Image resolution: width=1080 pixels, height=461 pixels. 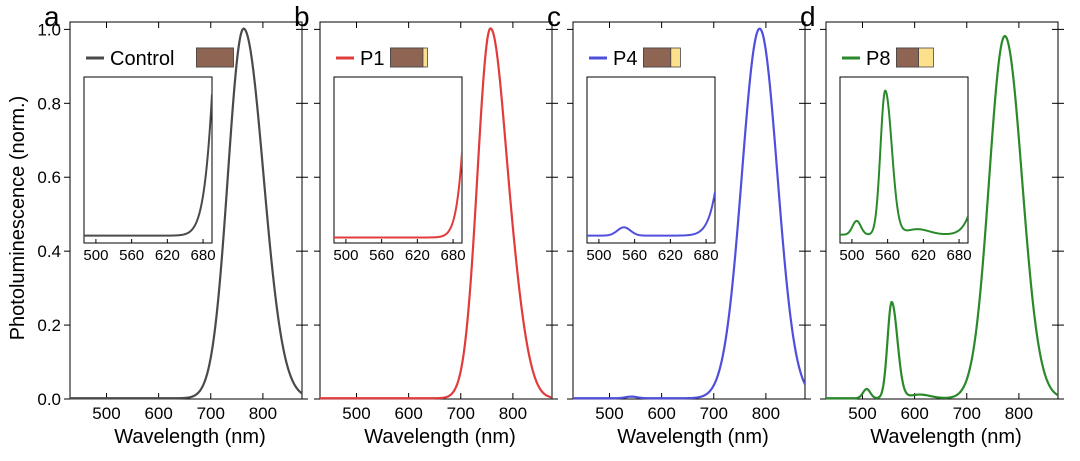 I want to click on legend-label: P8, so click(x=878, y=59).